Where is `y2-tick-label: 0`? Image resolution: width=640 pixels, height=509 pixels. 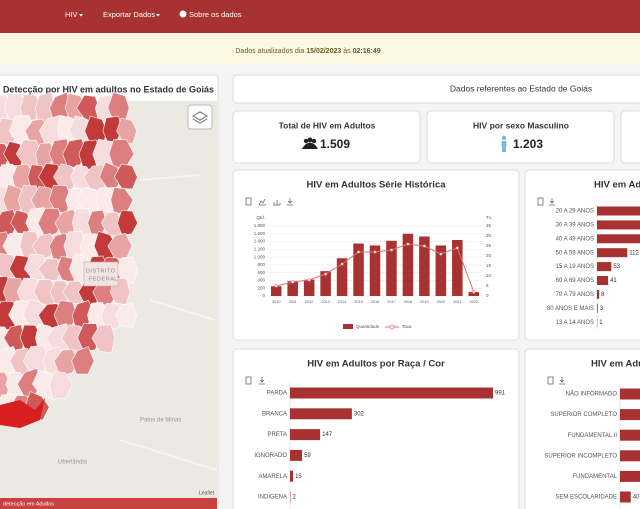 y2-tick-label: 0 is located at coordinates (487, 295).